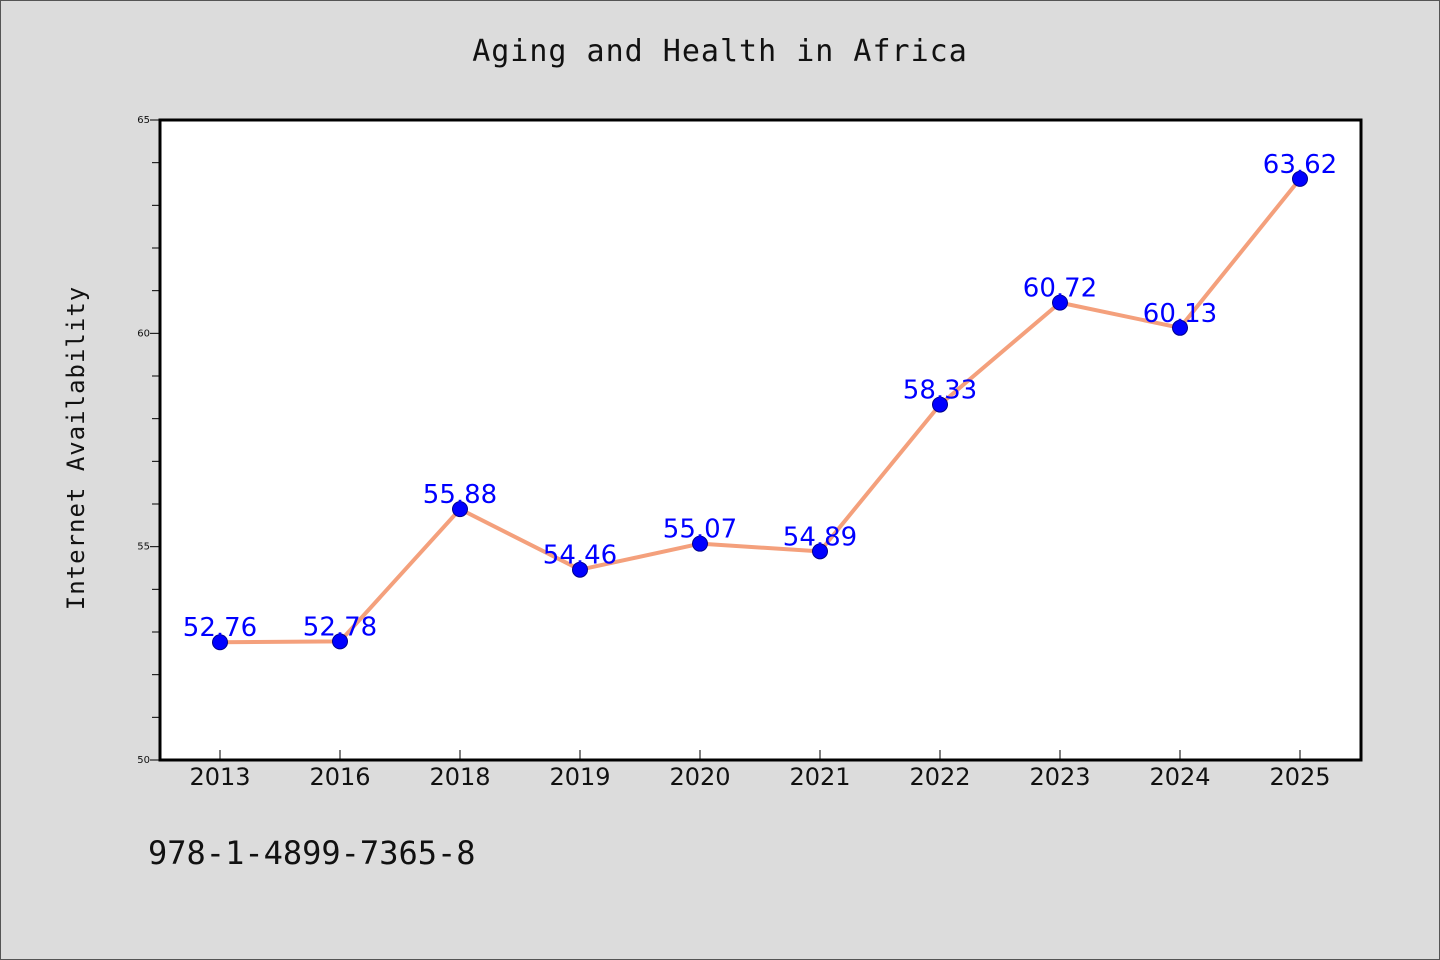  Describe the element at coordinates (820, 537) in the screenshot. I see `data-label: 54.89` at that location.